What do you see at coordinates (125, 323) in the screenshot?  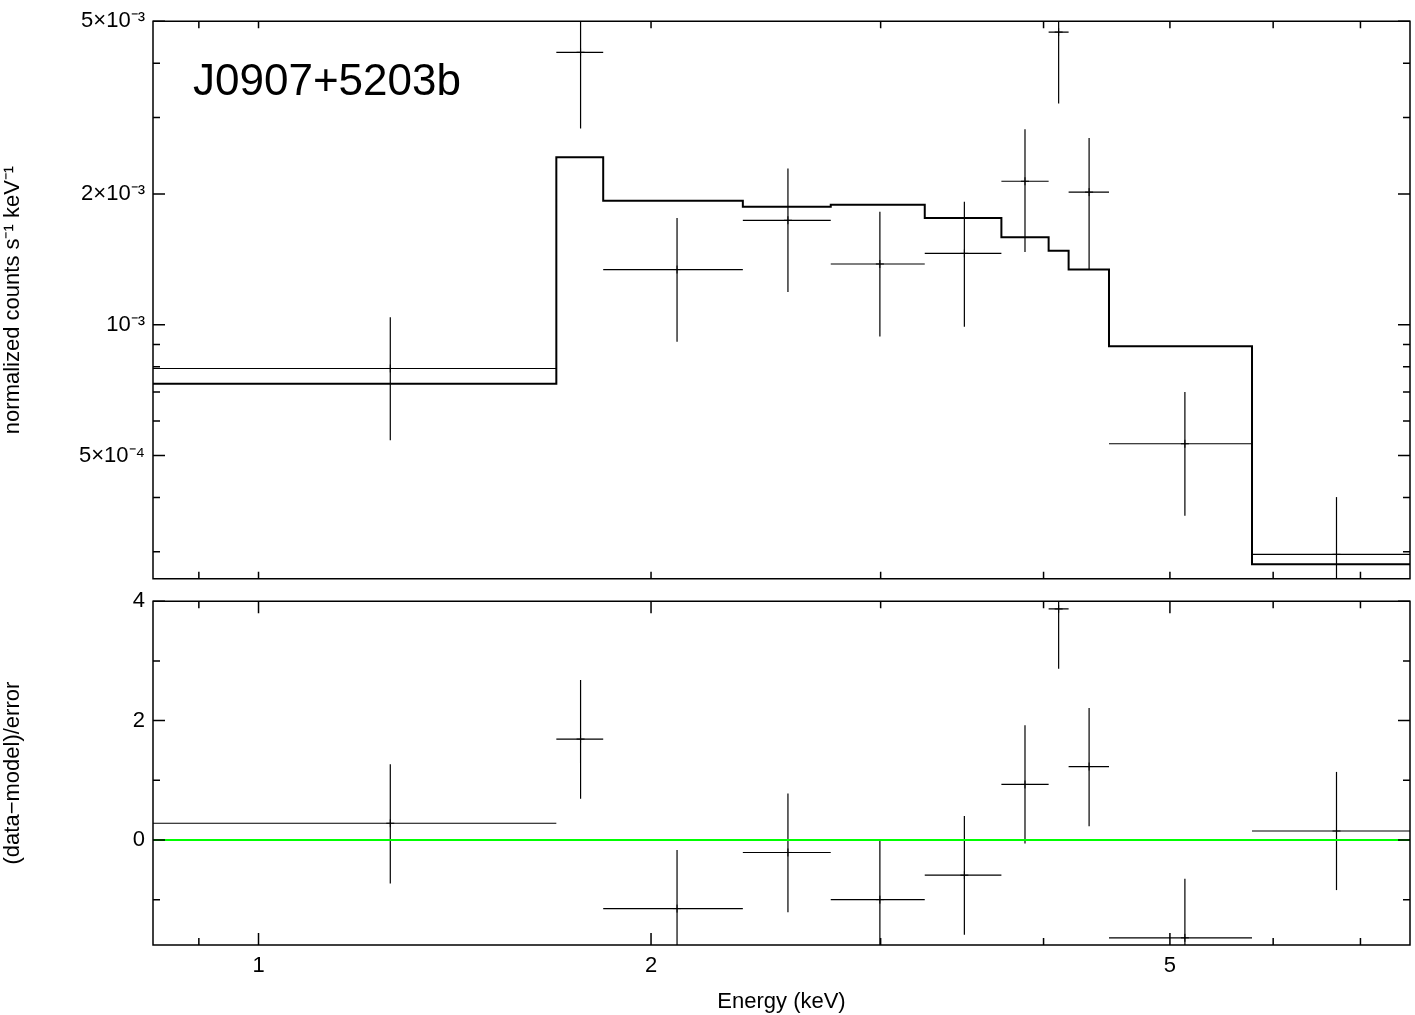 I see `y-tick-label: 10⁻³` at bounding box center [125, 323].